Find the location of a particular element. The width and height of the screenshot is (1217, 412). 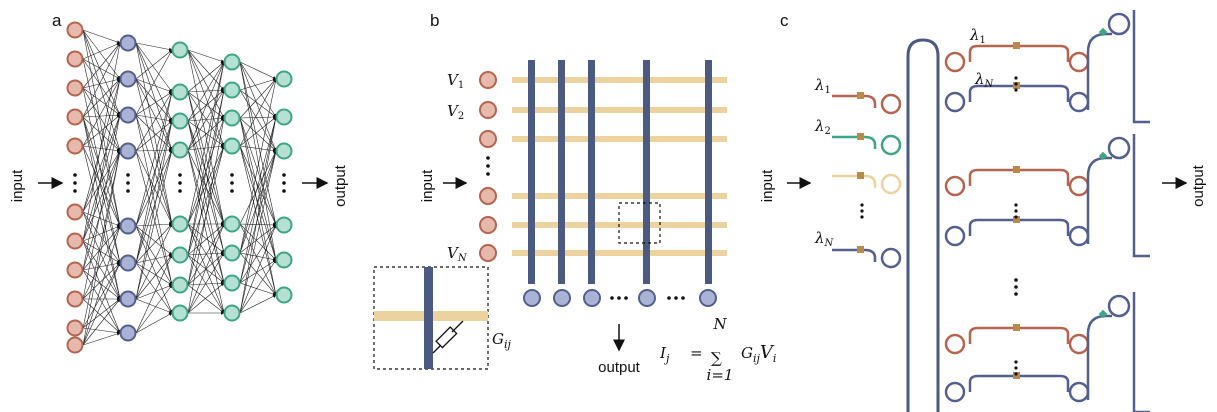

output-waveguide is located at coordinates (1099, 357).